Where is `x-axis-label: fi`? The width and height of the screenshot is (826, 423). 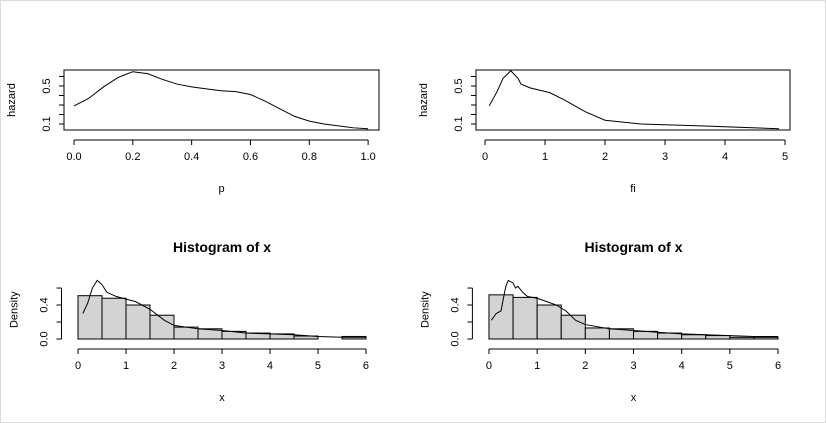 x-axis-label: fi is located at coordinates (633, 189).